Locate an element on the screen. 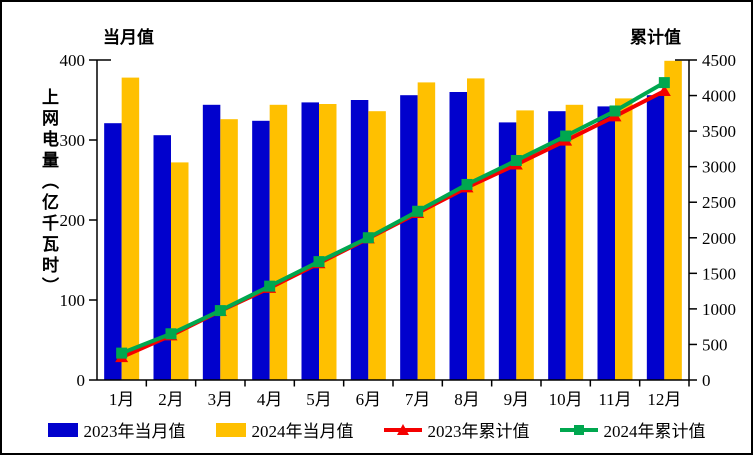 The width and height of the screenshot is (753, 455). triangle-marker-icon is located at coordinates (402, 429).